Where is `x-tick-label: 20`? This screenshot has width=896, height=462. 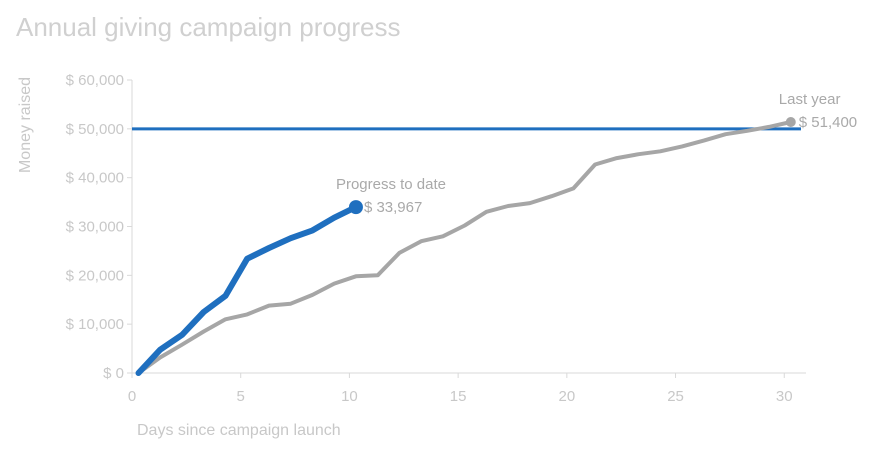
x-tick-label: 20 is located at coordinates (566, 396).